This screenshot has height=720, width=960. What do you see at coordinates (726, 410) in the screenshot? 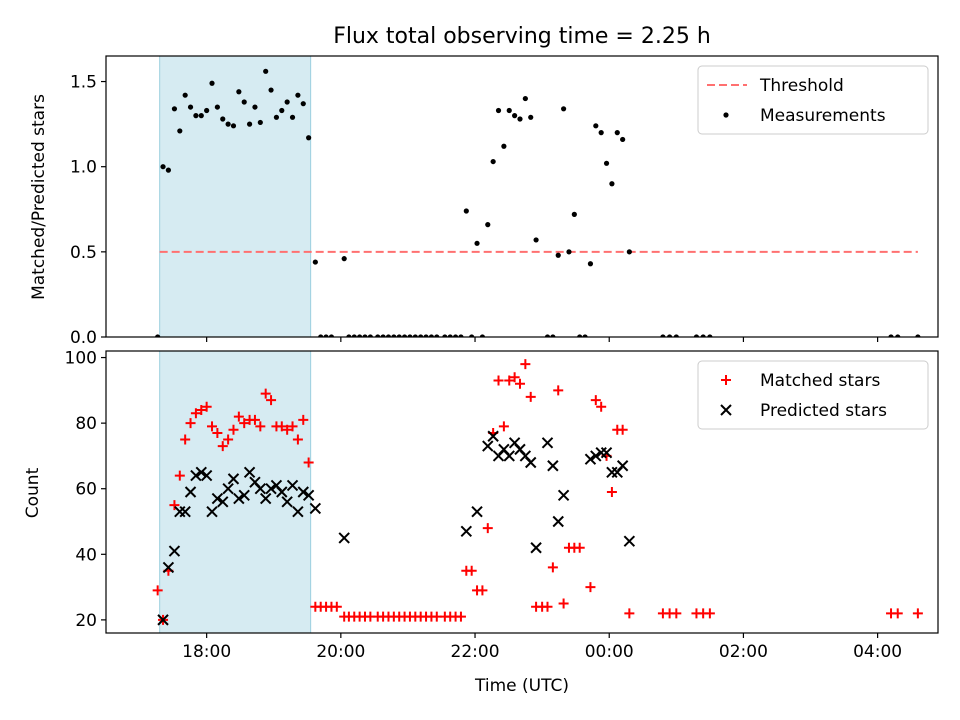
I see `legend-predicted-swatch` at bounding box center [726, 410].